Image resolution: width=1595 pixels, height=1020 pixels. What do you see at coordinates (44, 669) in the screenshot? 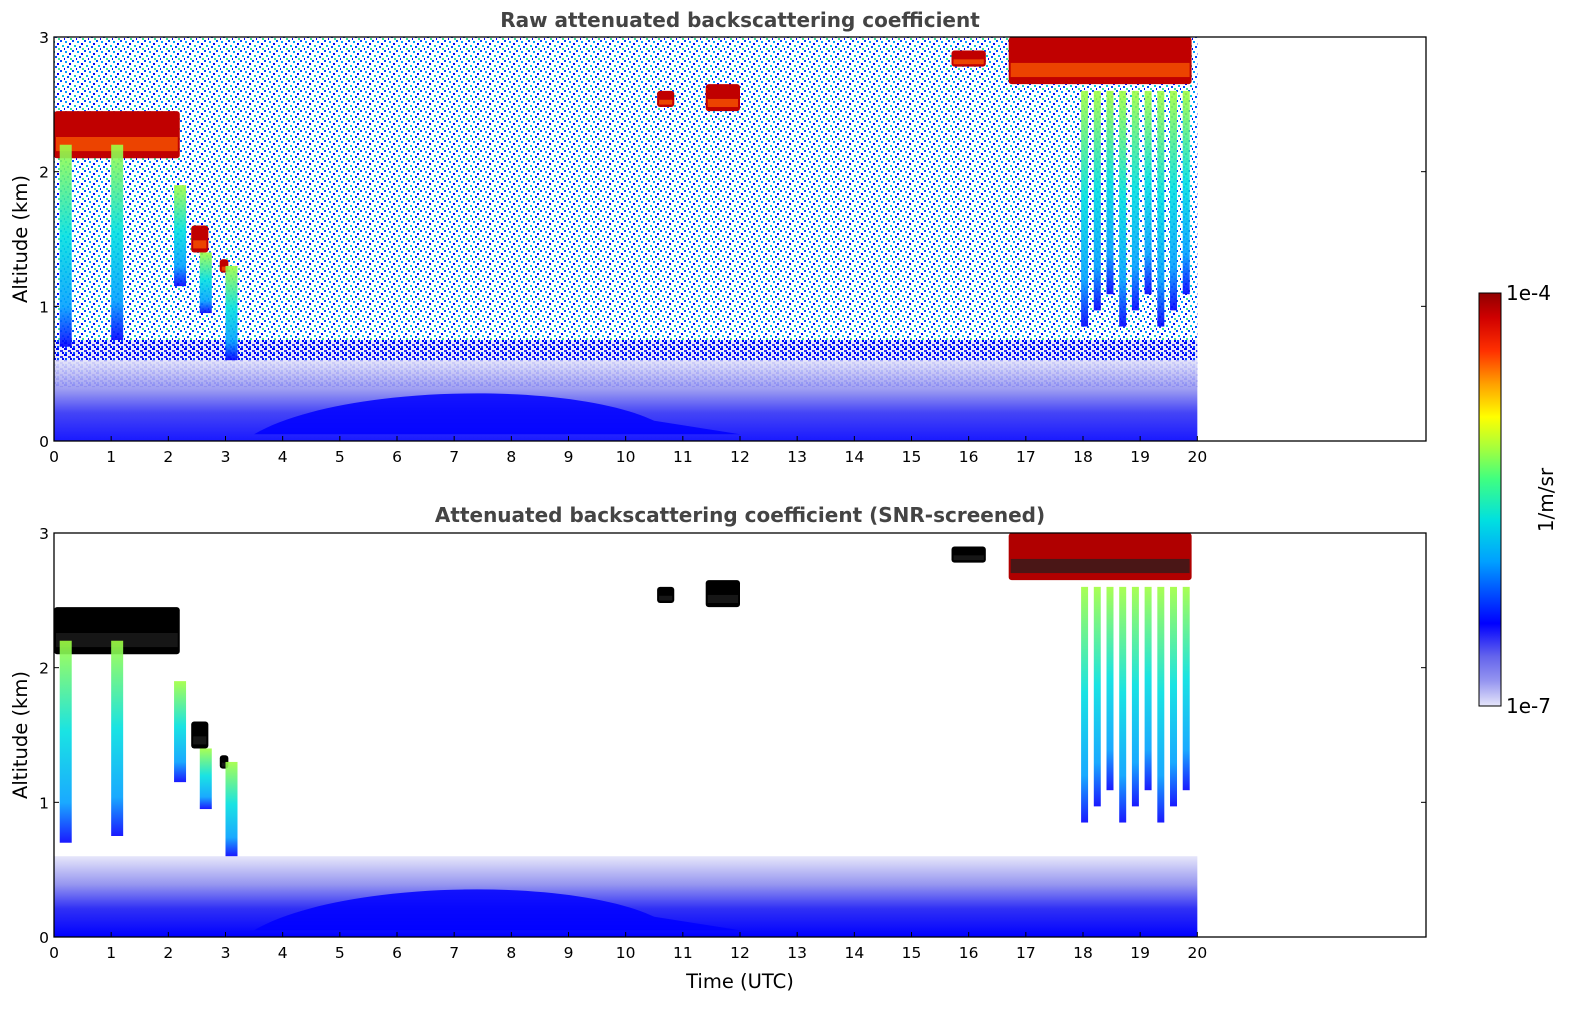
I see `y-tick-label: 2` at bounding box center [44, 669].